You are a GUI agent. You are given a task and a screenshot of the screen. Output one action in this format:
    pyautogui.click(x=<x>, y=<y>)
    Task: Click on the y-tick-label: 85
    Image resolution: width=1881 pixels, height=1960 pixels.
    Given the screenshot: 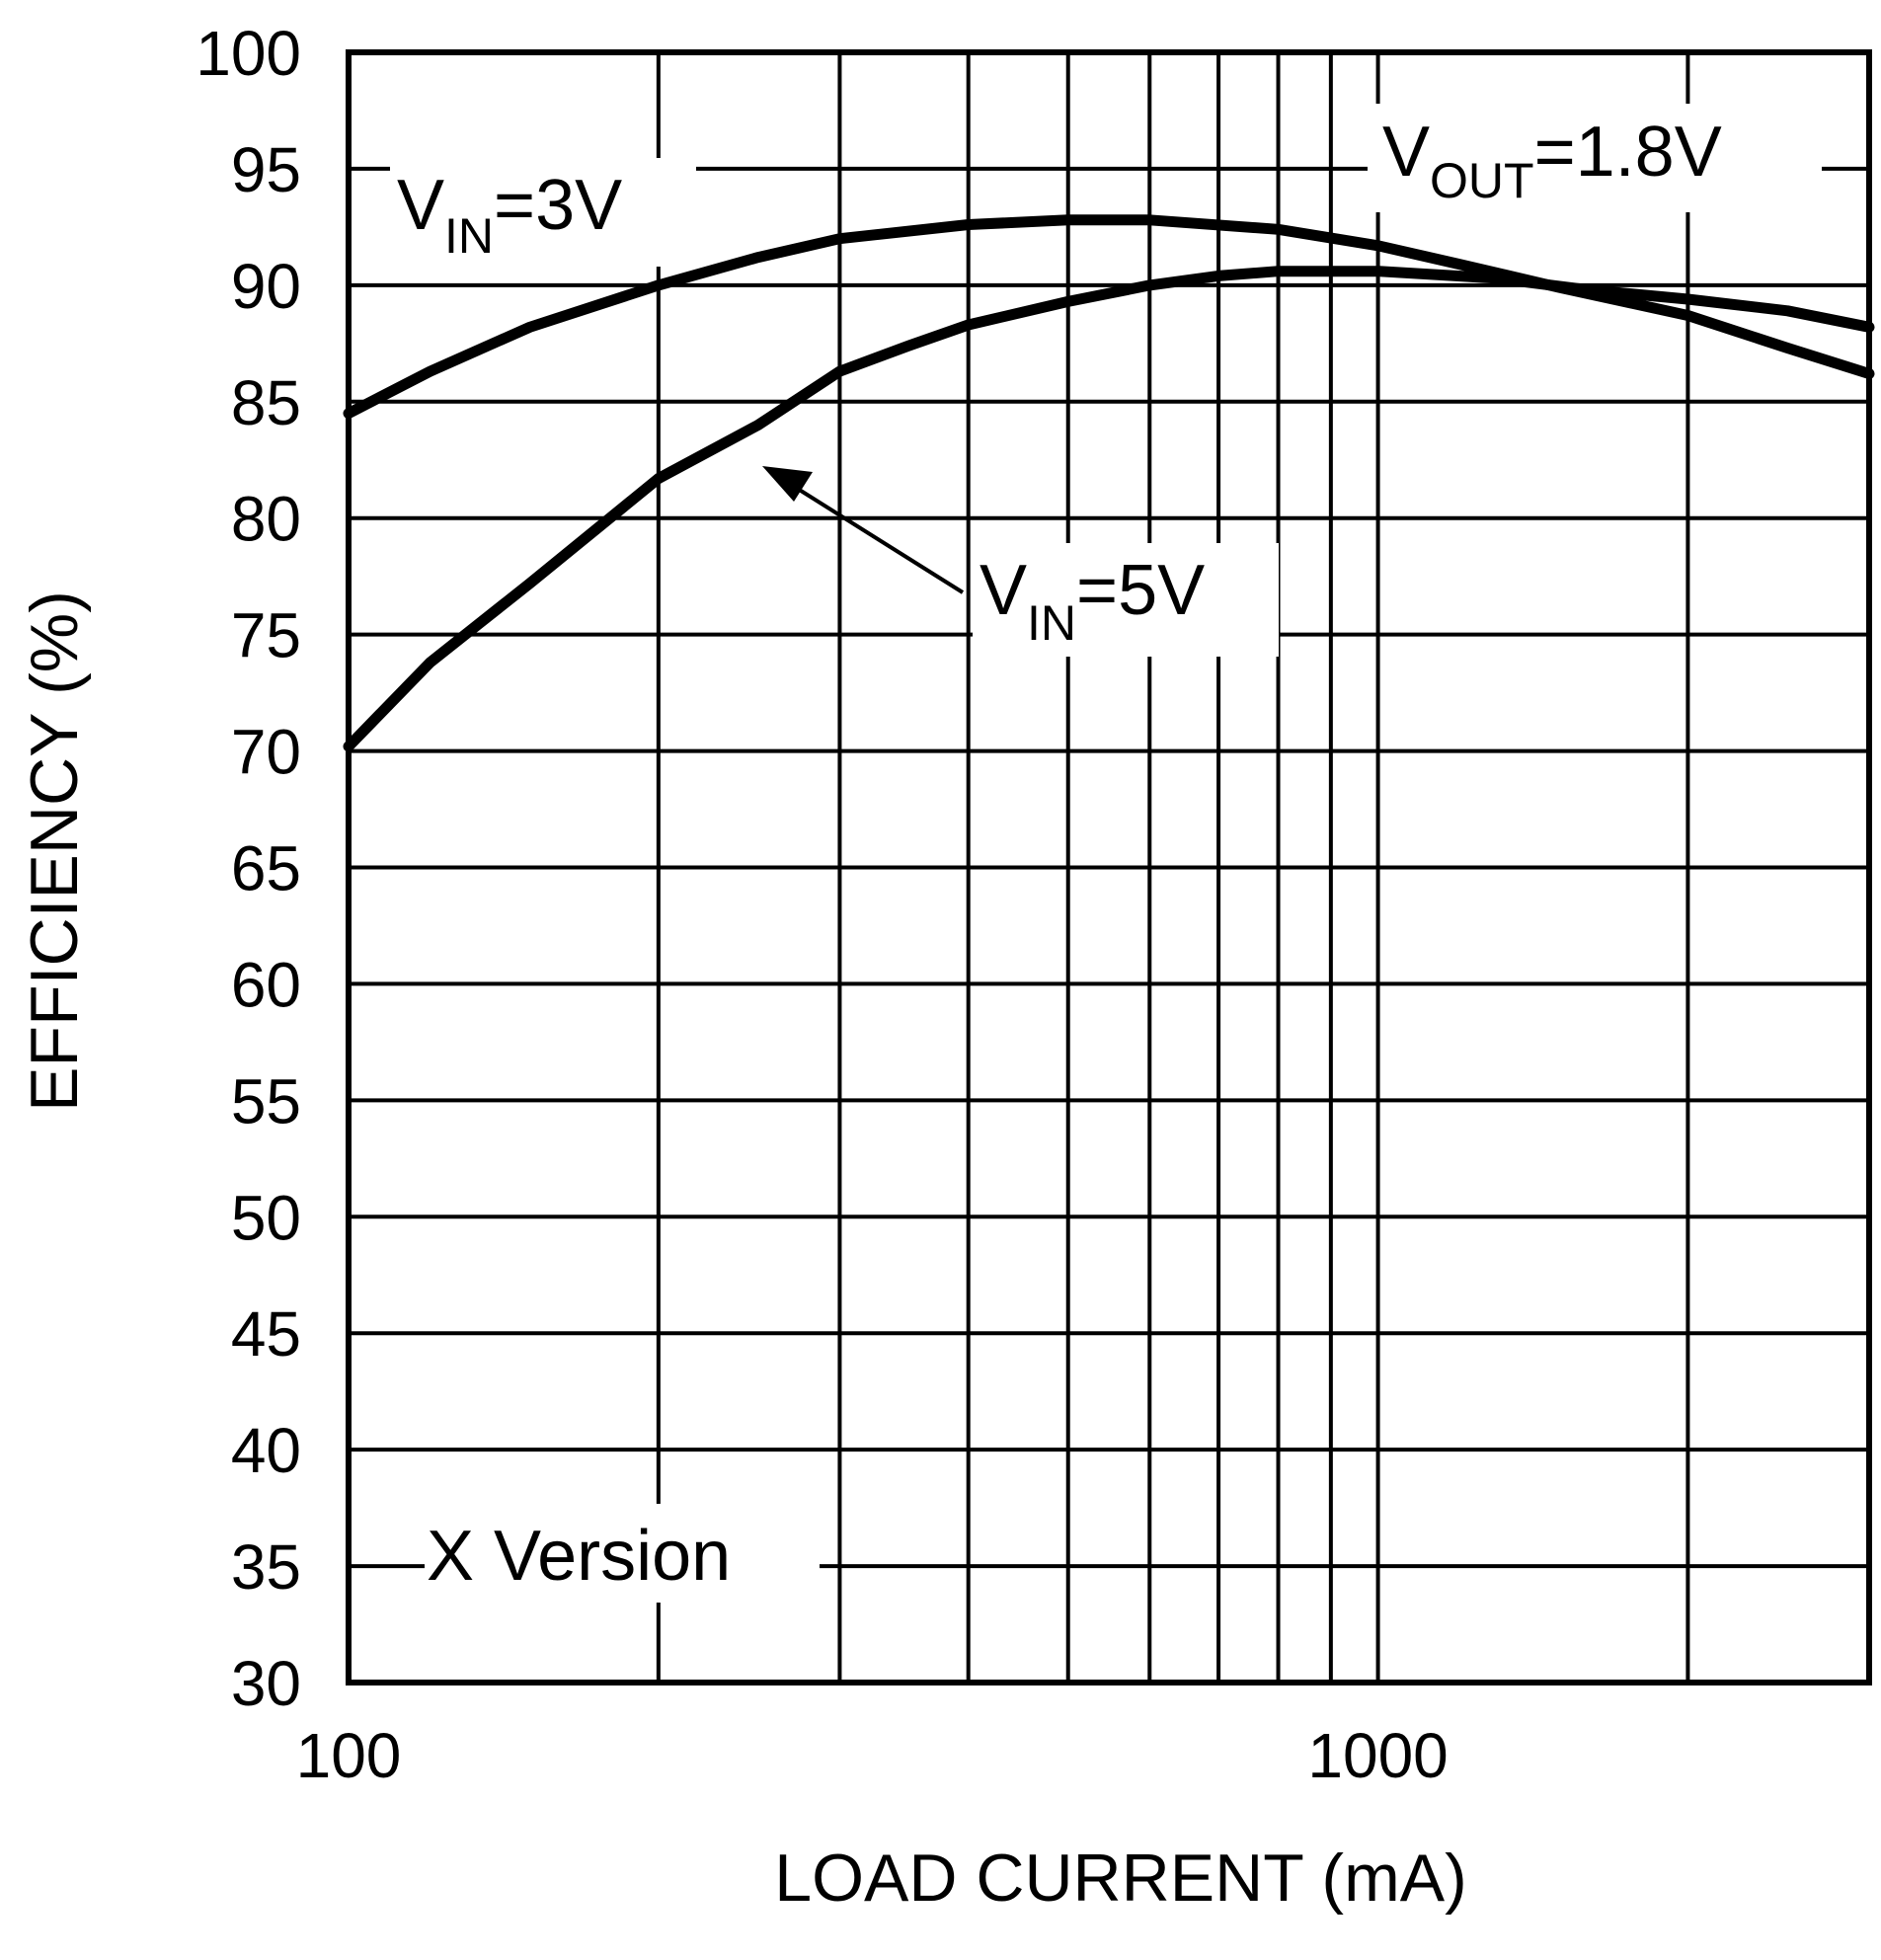 What is the action you would take?
    pyautogui.click(x=266, y=402)
    